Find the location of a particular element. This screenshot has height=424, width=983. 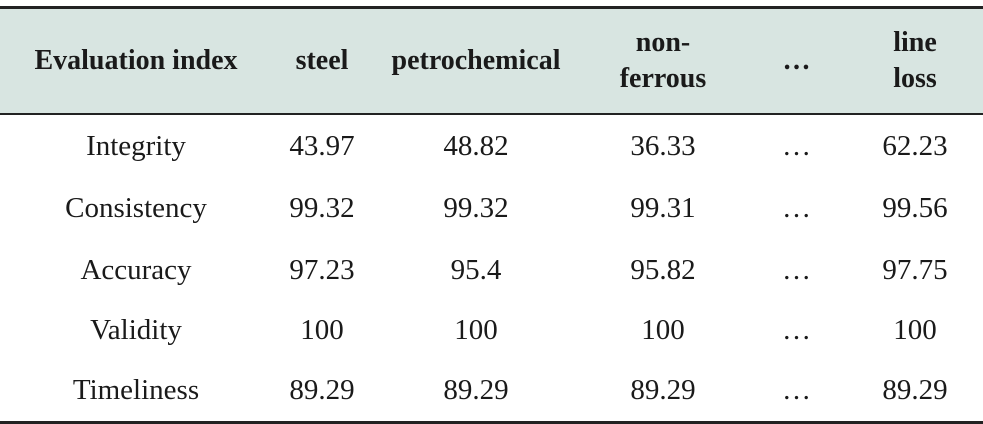

cell-line-loss: 100 is located at coordinates (915, 329).